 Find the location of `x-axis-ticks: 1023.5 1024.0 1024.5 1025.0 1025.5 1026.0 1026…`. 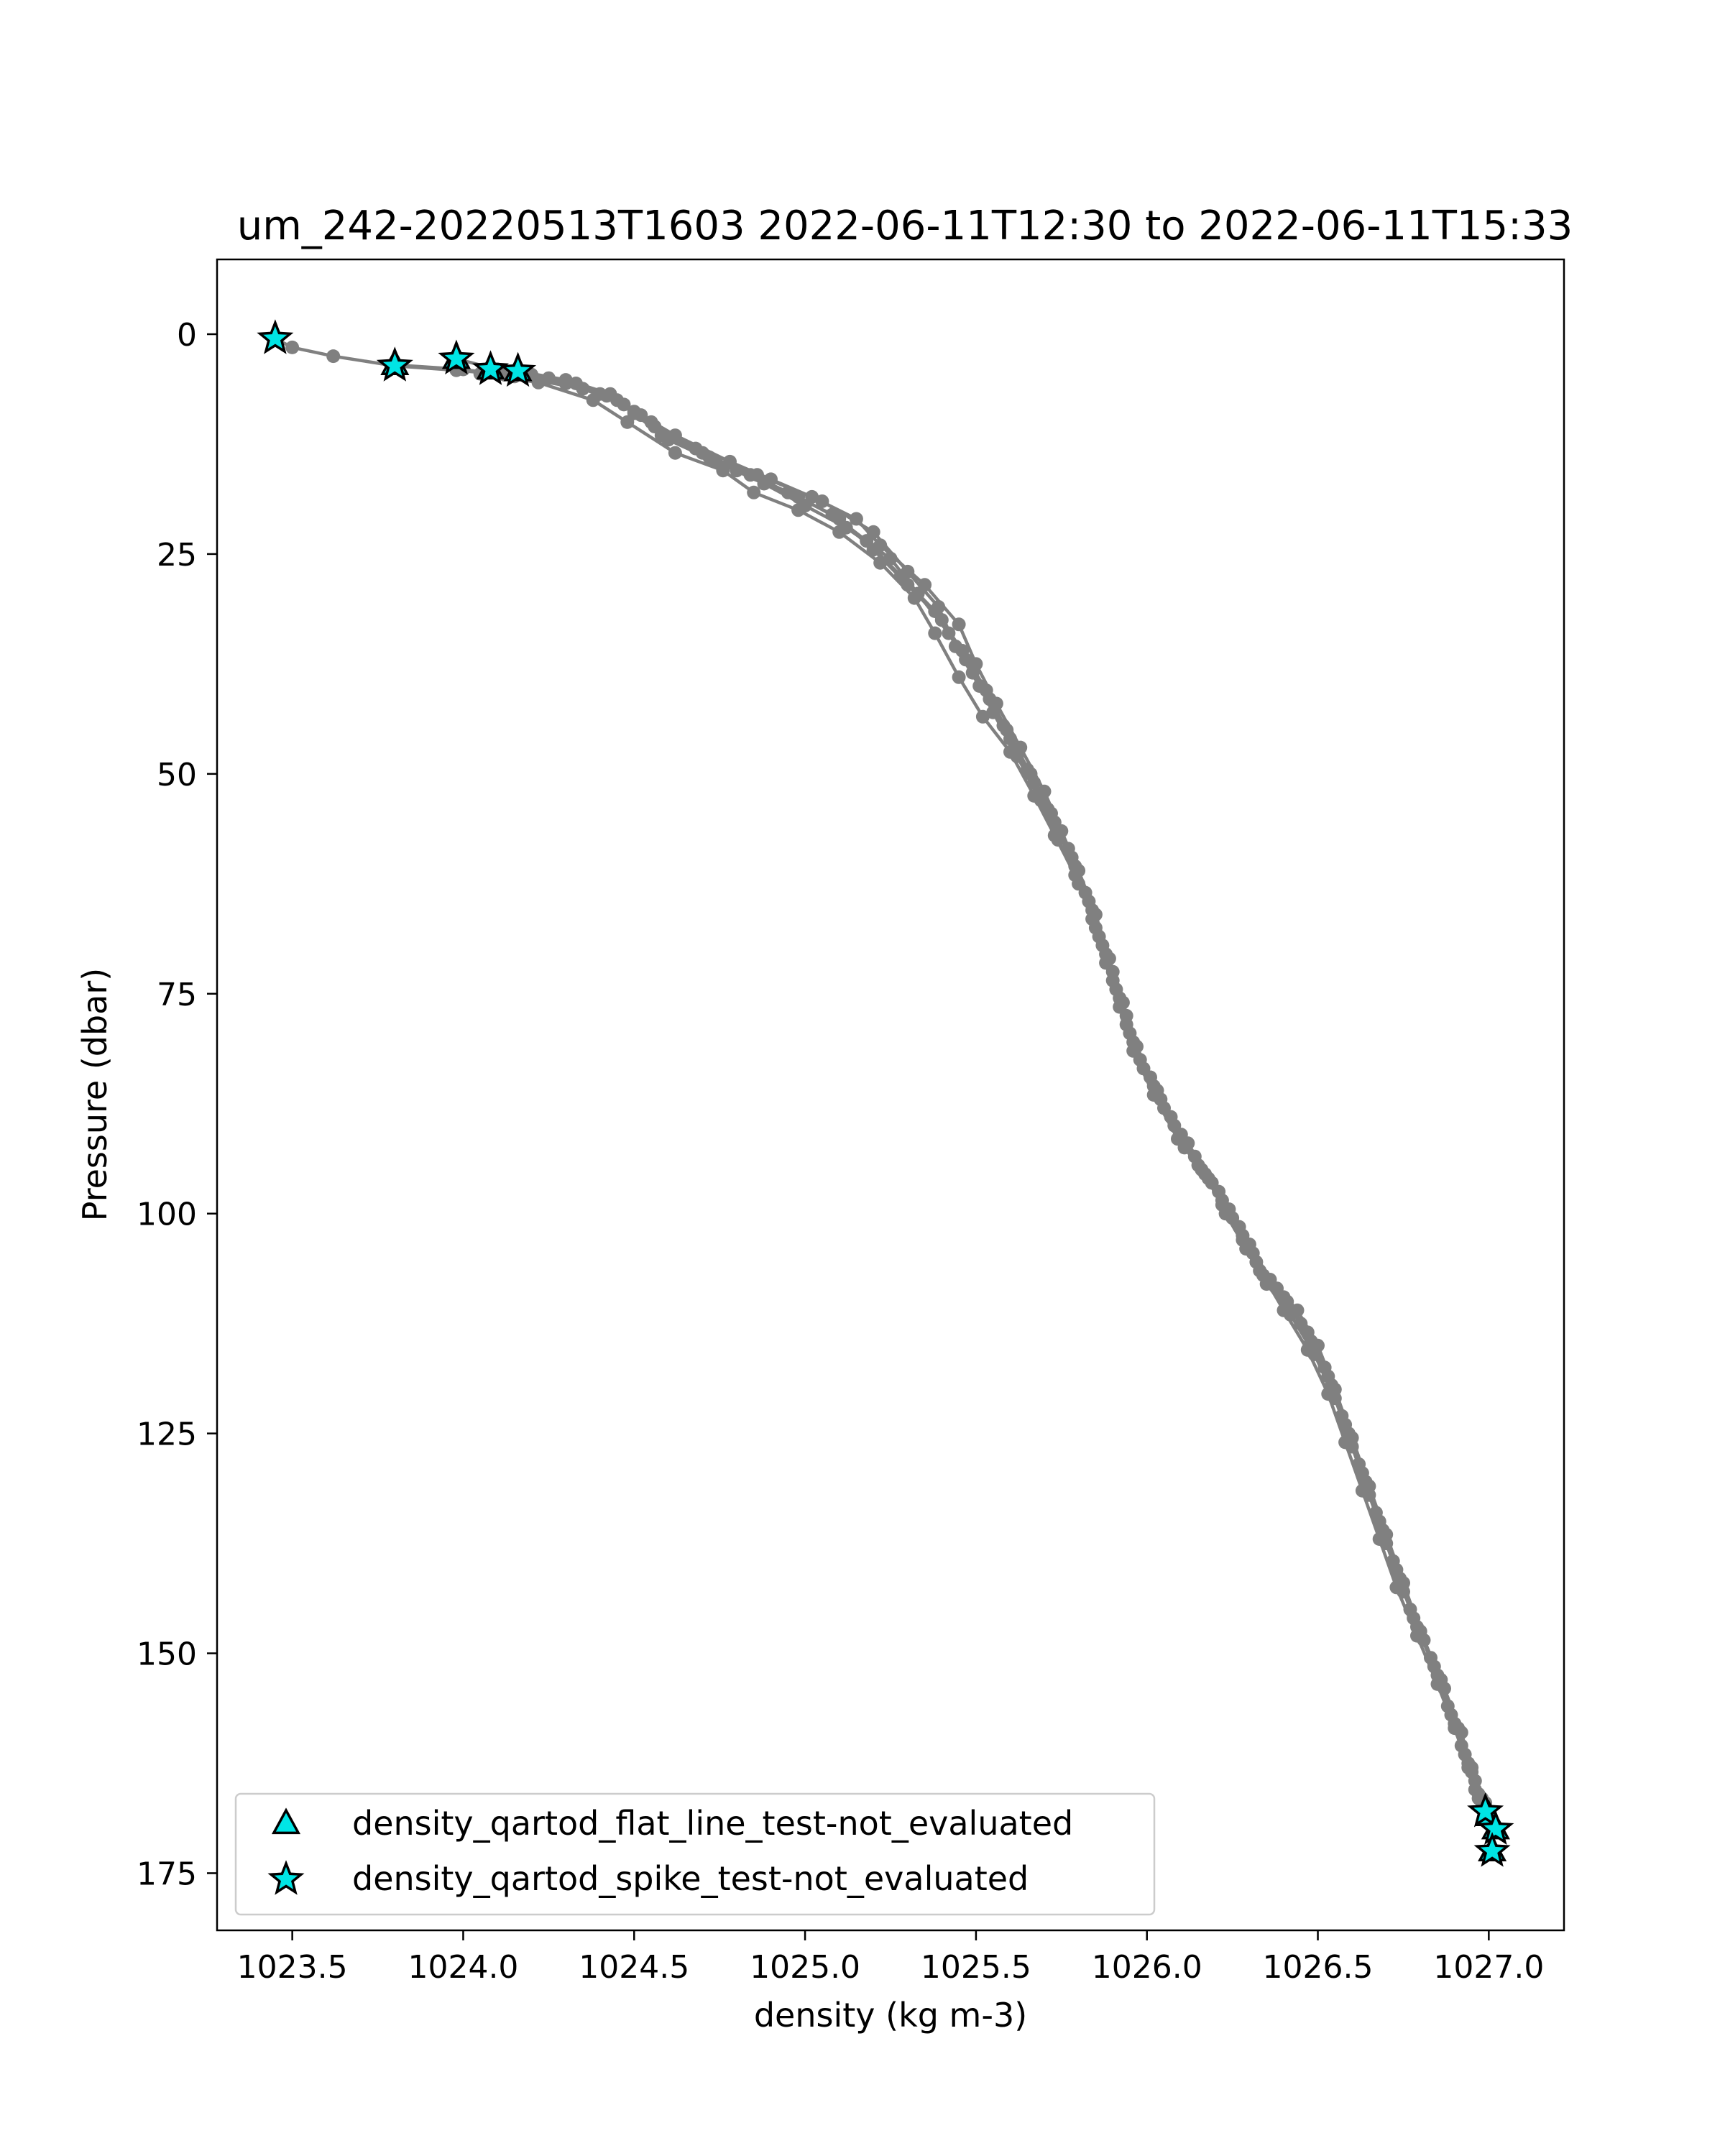

x-axis-ticks: 1023.5 1024.0 1024.5 1025.0 1025.5 1026.0 1026… is located at coordinates (890, 1958).